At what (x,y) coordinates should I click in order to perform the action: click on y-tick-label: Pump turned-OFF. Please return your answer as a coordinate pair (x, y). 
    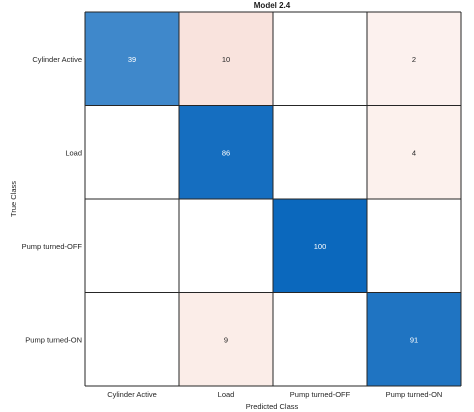
    Looking at the image, I should click on (52, 246).